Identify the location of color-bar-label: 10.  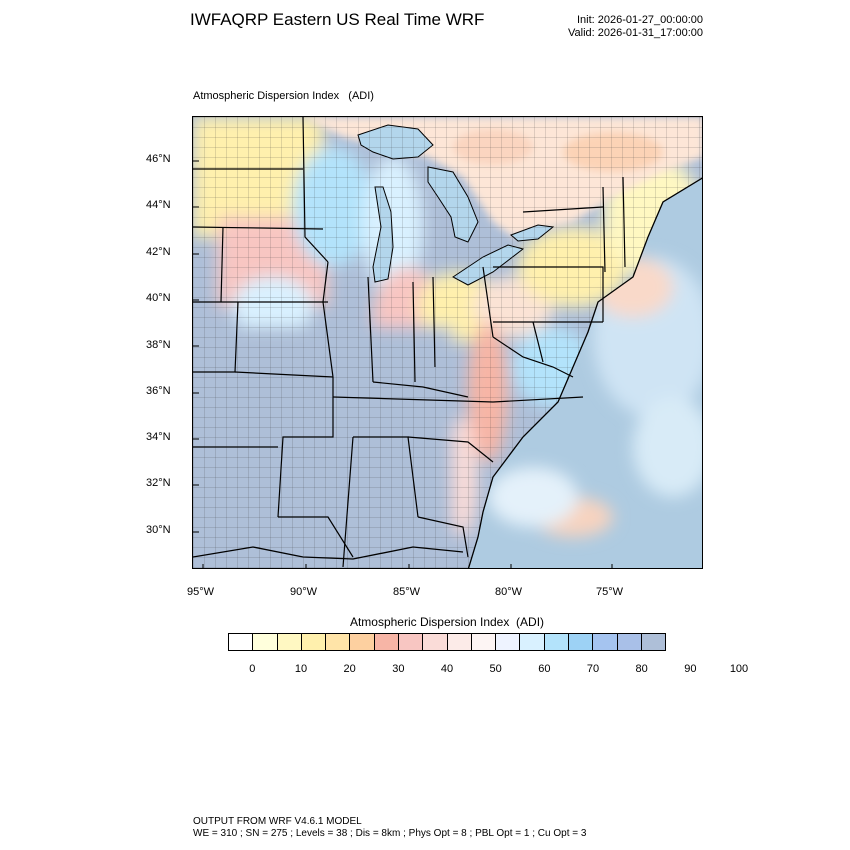
(301, 669).